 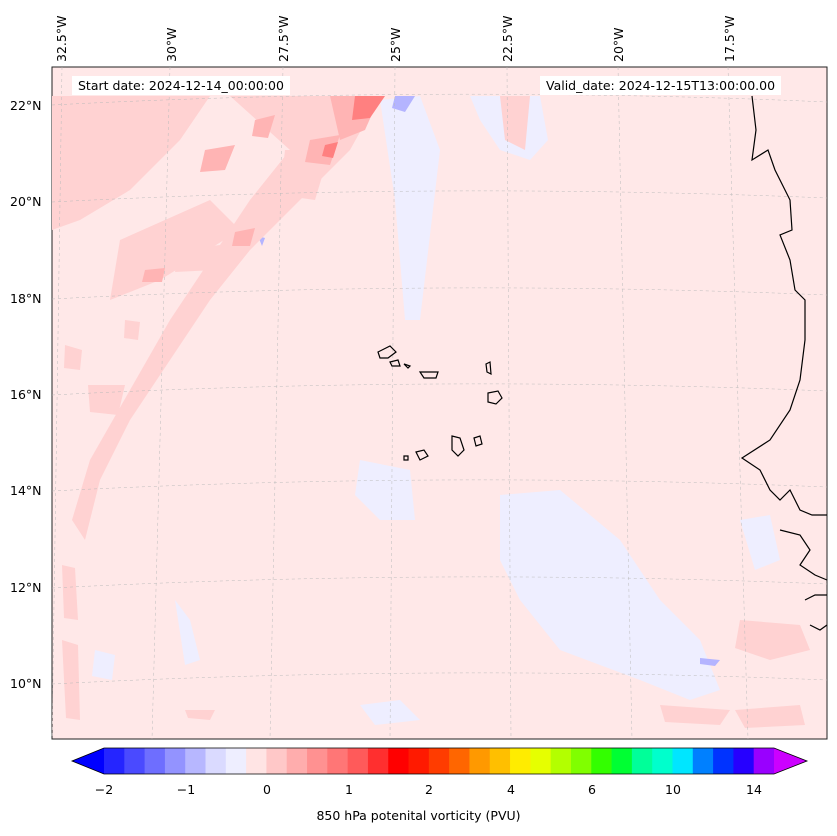 I want to click on lon-label-30w: 30°W, so click(x=171, y=44).